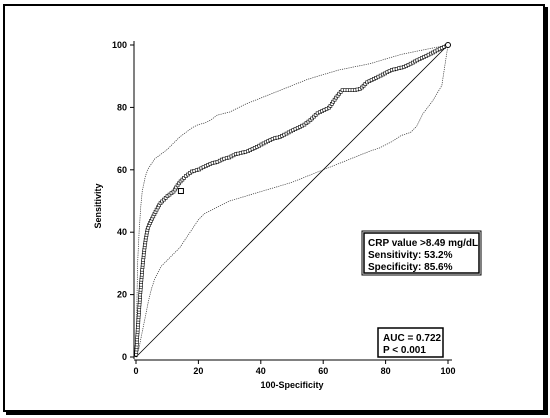 The width and height of the screenshot is (550, 418). What do you see at coordinates (119, 45) in the screenshot?
I see `y-tick-label: 100` at bounding box center [119, 45].